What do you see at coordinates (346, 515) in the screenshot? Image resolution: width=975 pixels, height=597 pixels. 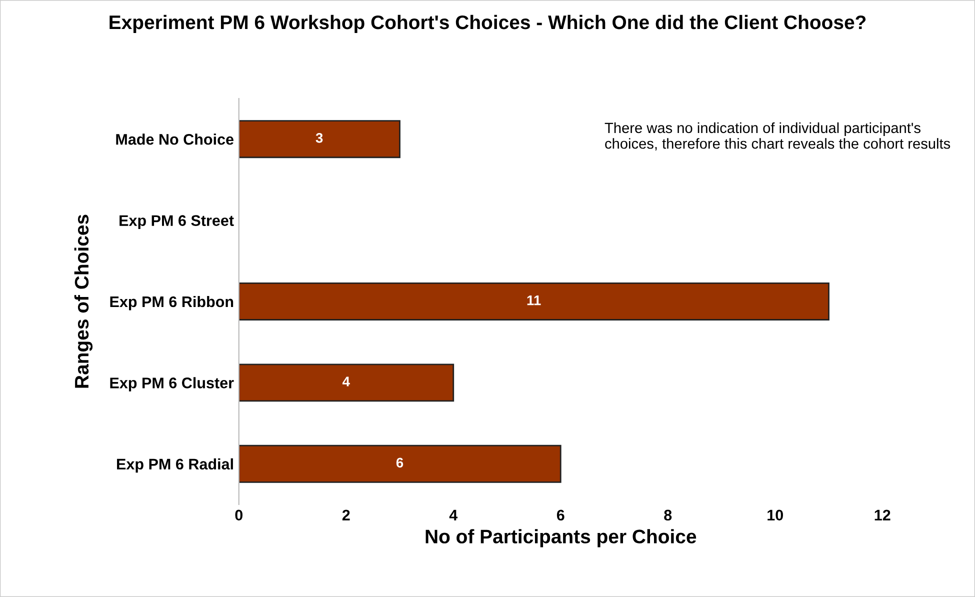 I see `x-tick-label: 2` at bounding box center [346, 515].